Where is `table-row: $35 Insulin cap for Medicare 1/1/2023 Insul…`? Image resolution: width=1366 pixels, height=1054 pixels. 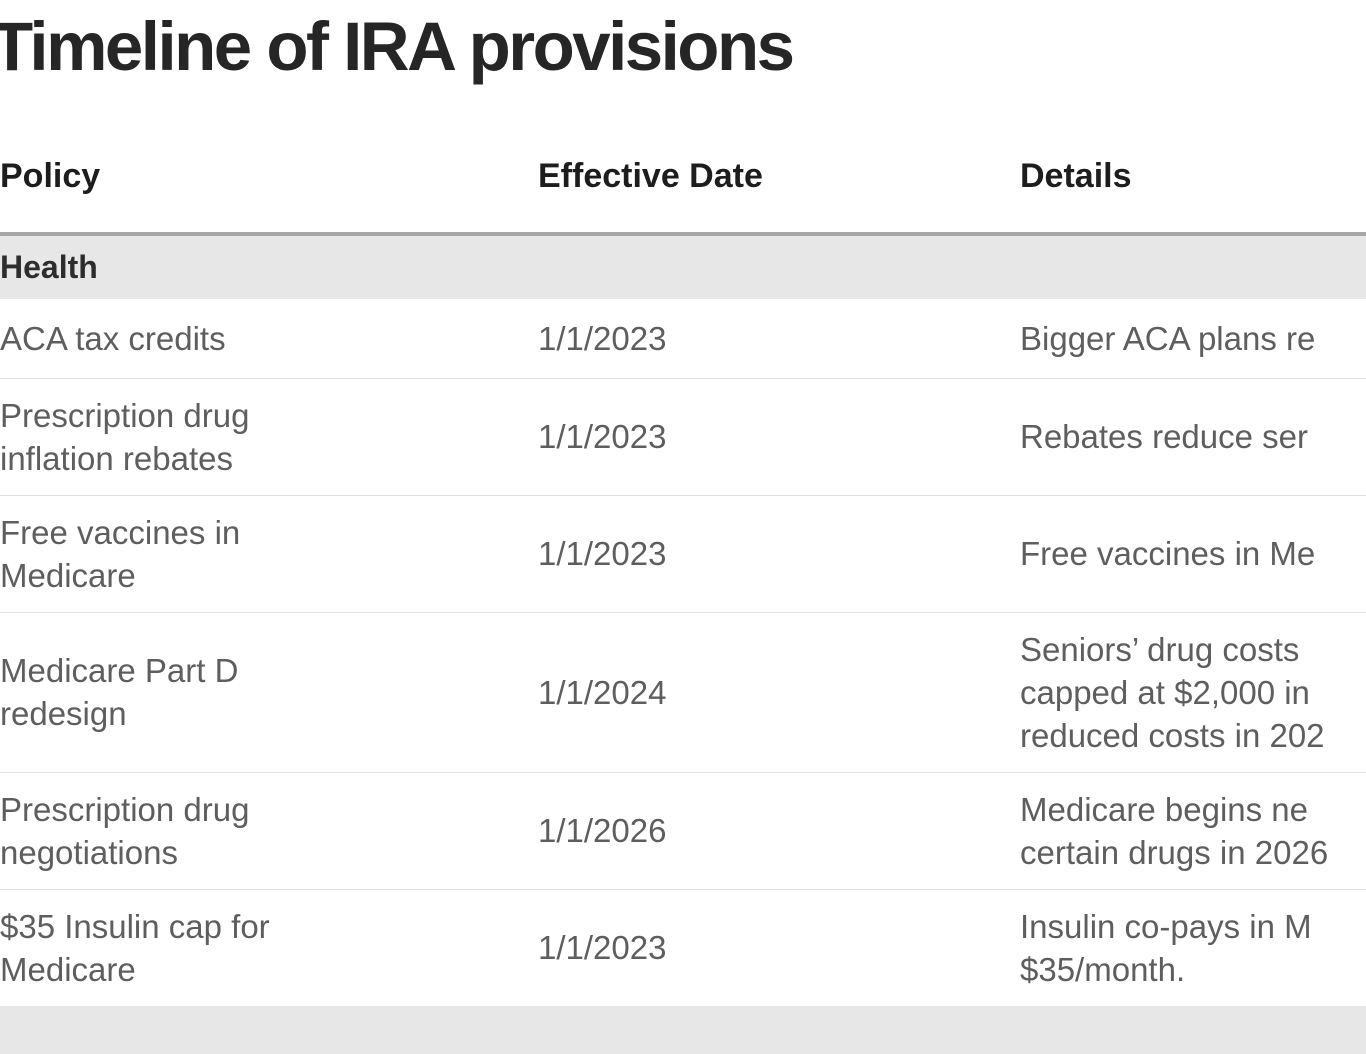 table-row: $35 Insulin cap for Medicare 1/1/2023 Insul… is located at coordinates (683, 947).